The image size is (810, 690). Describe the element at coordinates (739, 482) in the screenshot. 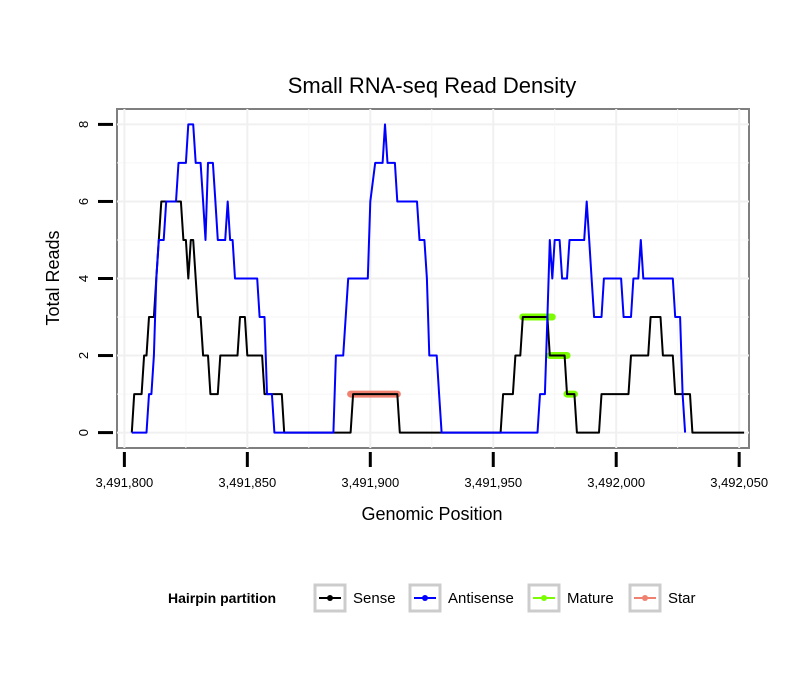

I see `x-tick-label: 3,492,050` at that location.